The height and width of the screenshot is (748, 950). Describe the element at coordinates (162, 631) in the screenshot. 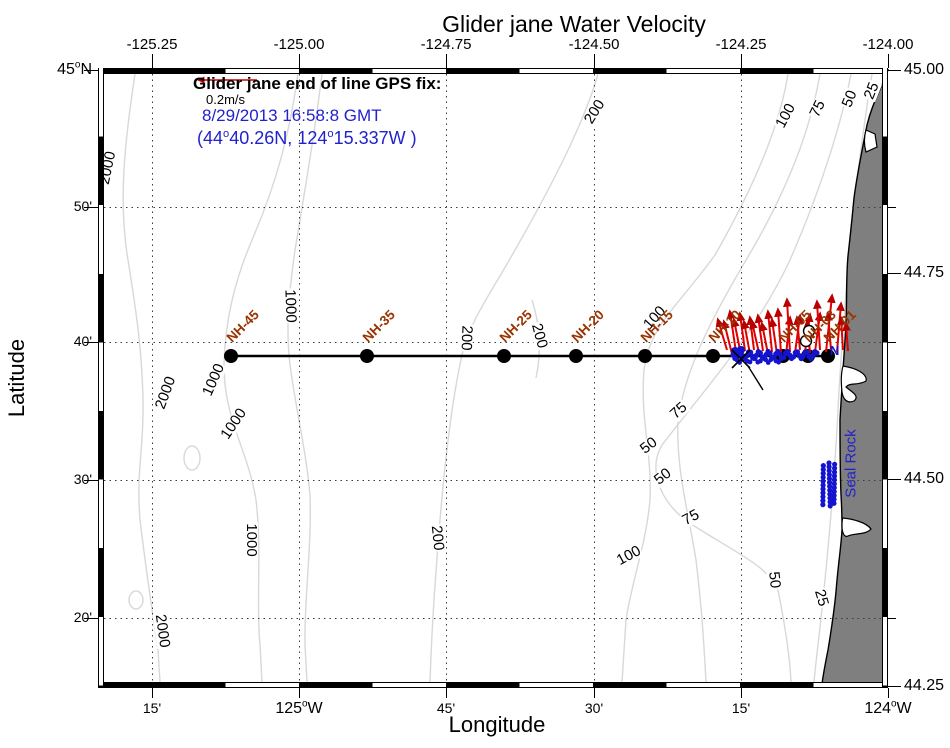

I see `contour-value-label: 2000` at that location.